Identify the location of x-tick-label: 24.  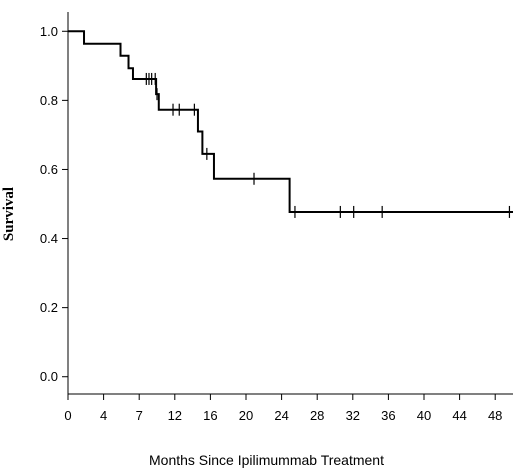
(281, 415).